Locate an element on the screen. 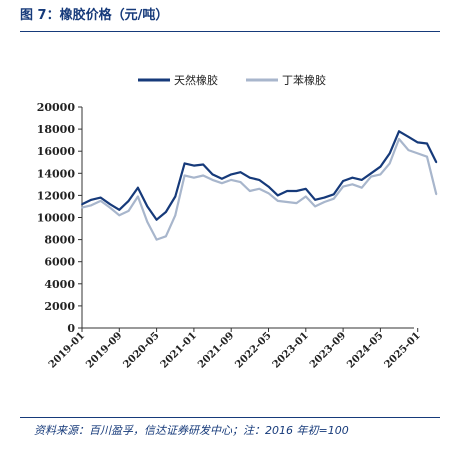 This screenshot has width=455, height=452. x-tick-label: 2023-01 is located at coordinates (291, 350).